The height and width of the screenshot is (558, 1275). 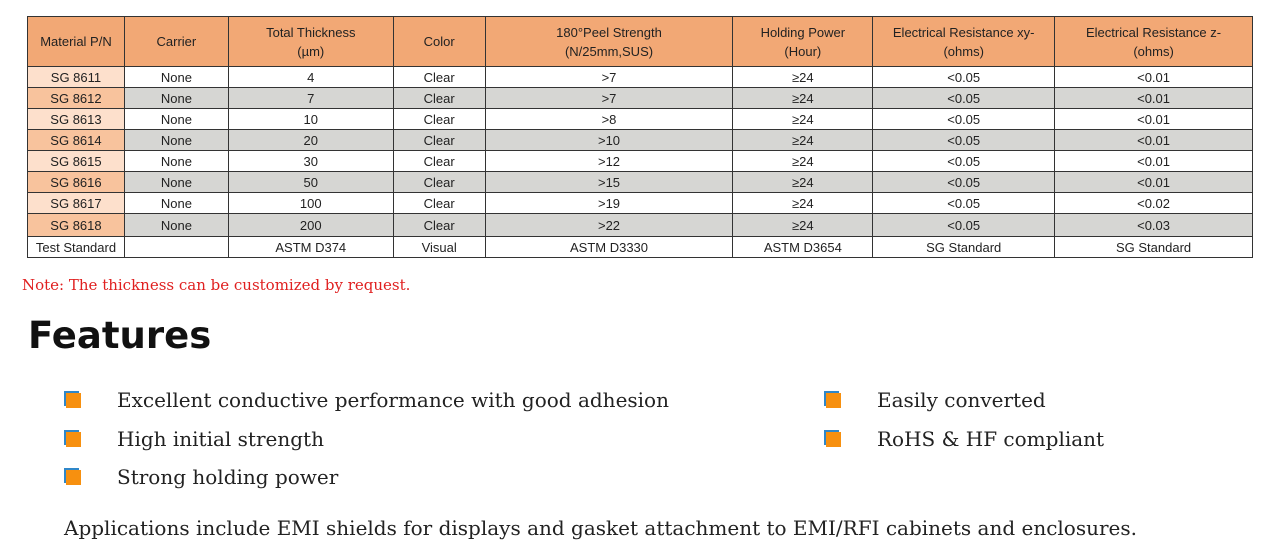 I want to click on feature-item: Easily converted, so click(x=935, y=400).